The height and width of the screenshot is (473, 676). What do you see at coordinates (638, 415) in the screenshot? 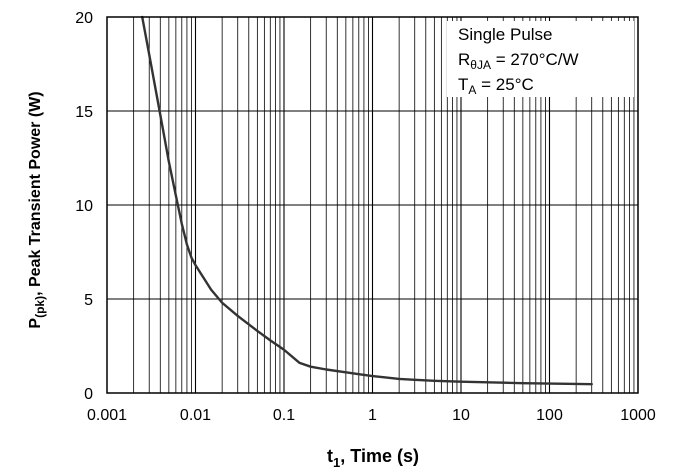
I see `x-tick-label: 1000` at bounding box center [638, 415].